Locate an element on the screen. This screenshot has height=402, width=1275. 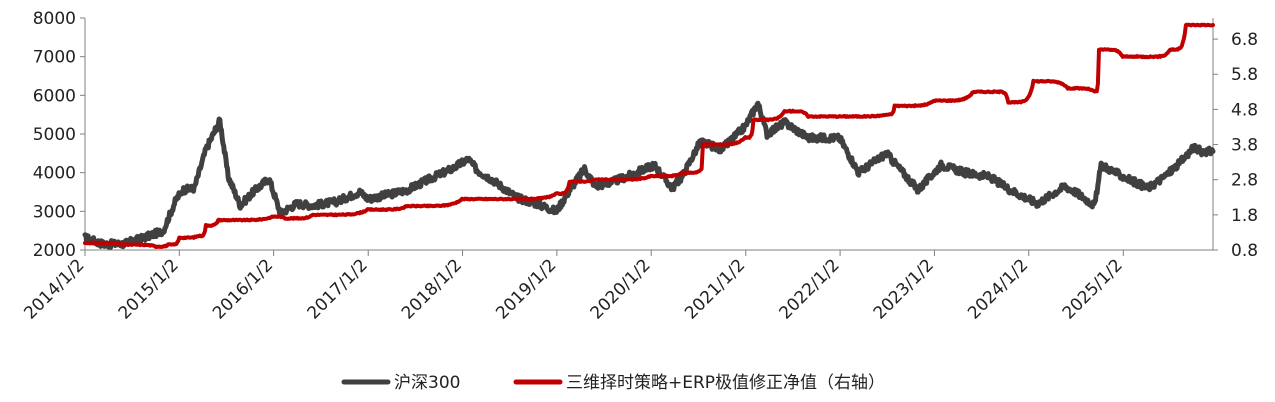
x-tick-label: 2022/1/2 is located at coordinates (810, 289).